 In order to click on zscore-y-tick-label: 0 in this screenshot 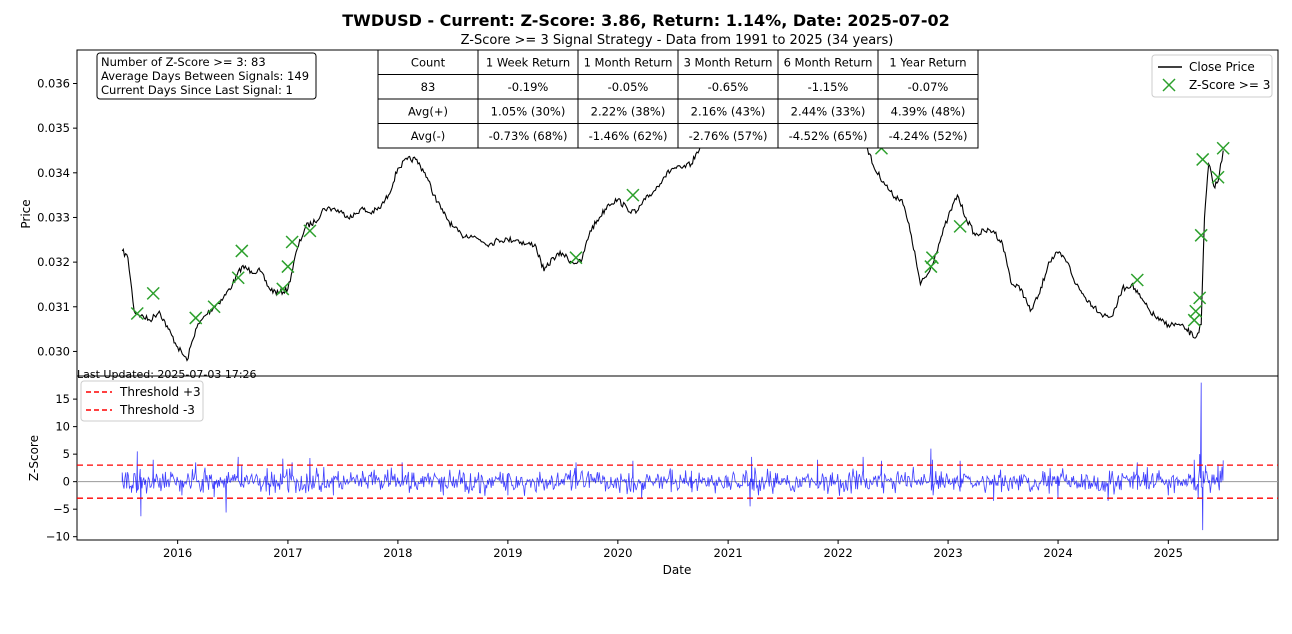, I will do `click(66, 482)`.